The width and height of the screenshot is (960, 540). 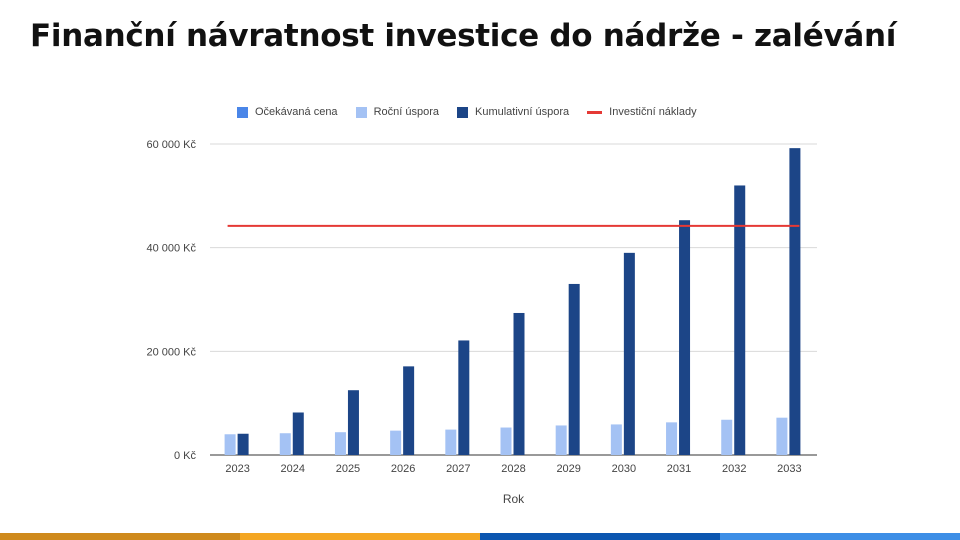 I want to click on legend-label-annual-saving: Roční úspora, so click(x=406, y=112).